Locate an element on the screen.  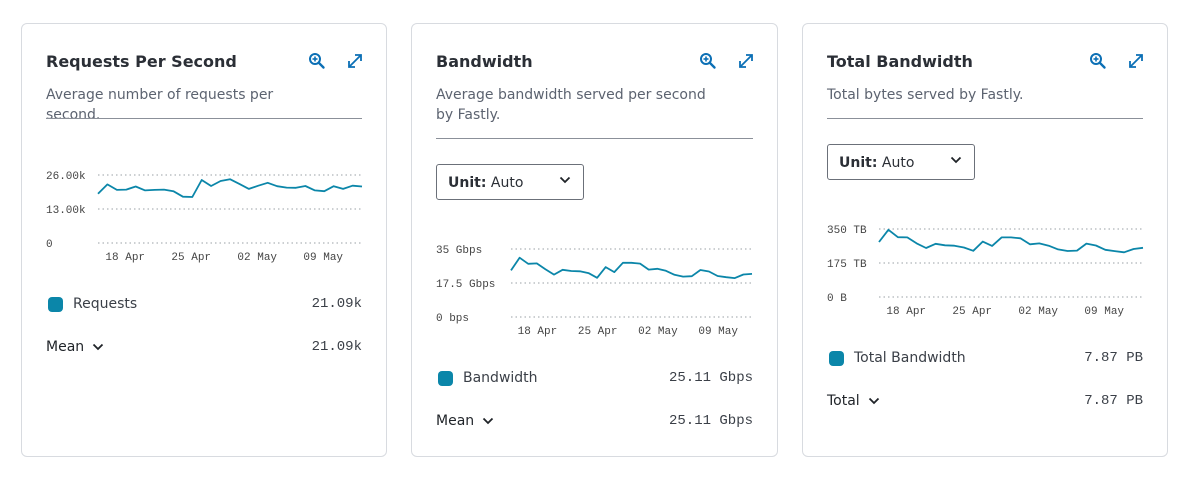
stat-label: Total is located at coordinates (843, 401).